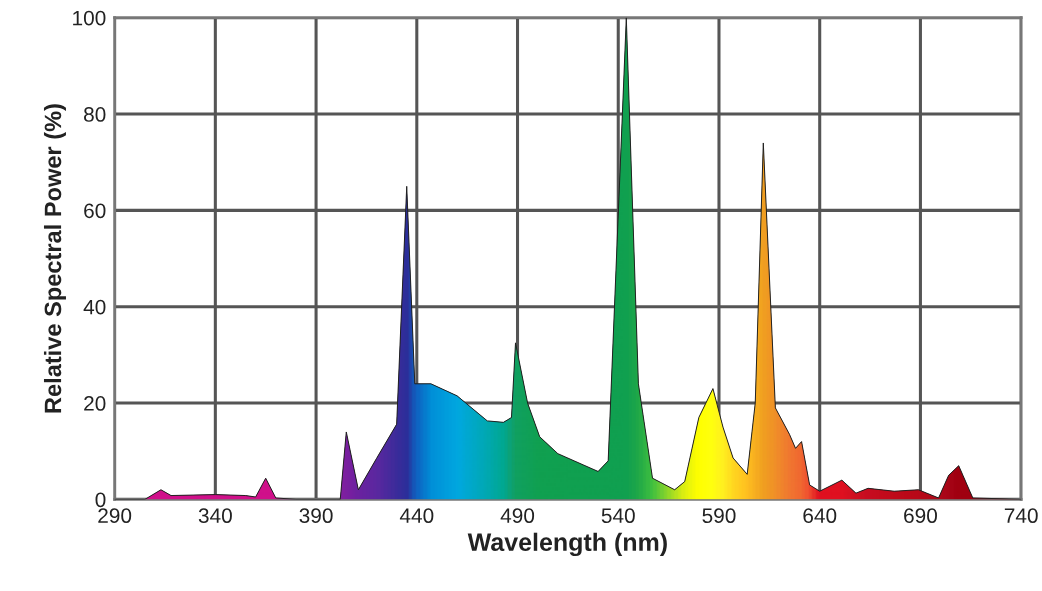 This screenshot has width=1042, height=591. What do you see at coordinates (1021, 516) in the screenshot?
I see `x-tick-label: 740` at bounding box center [1021, 516].